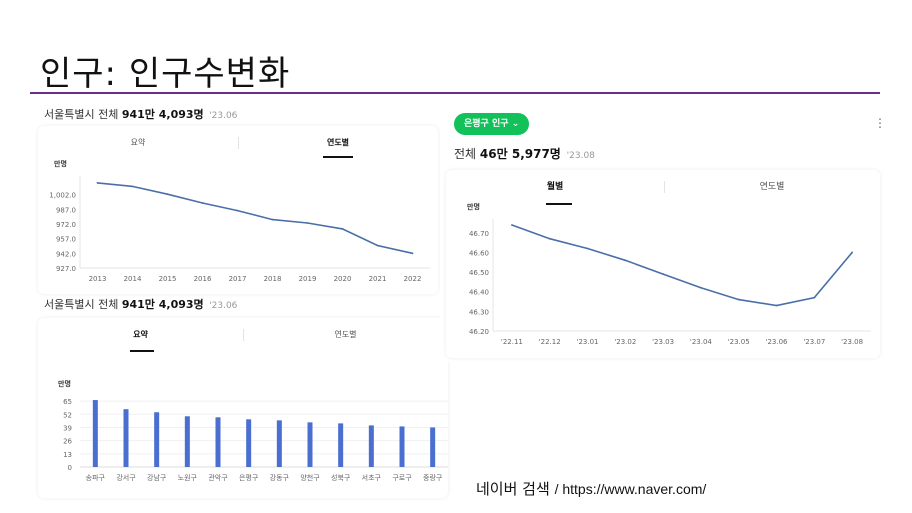 The width and height of the screenshot is (912, 513). I want to click on chart3-y-tick-4: 46.30, so click(479, 312).